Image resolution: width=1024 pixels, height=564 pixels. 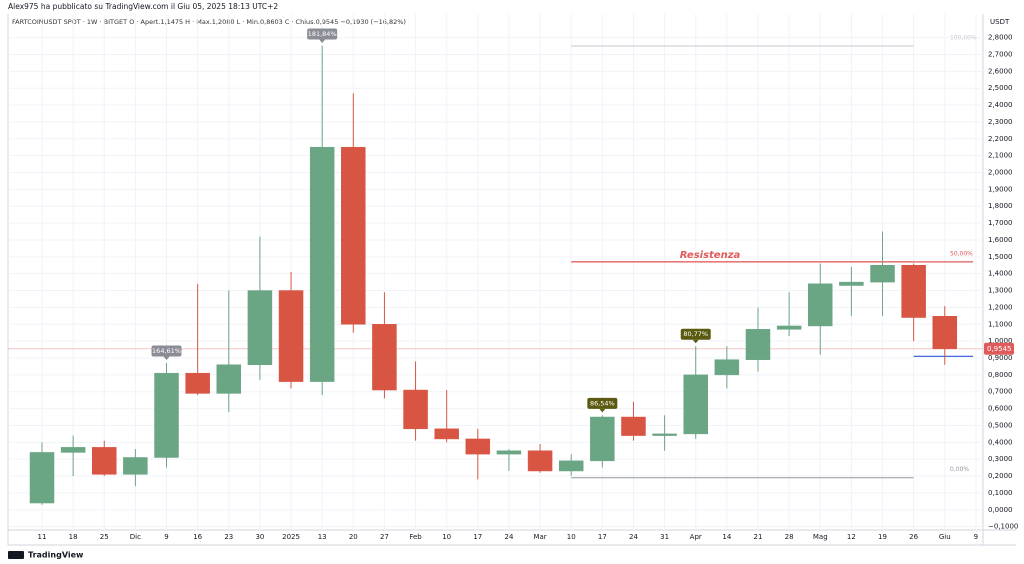 What do you see at coordinates (415, 537) in the screenshot?
I see `x-tick-label: Feb` at bounding box center [415, 537].